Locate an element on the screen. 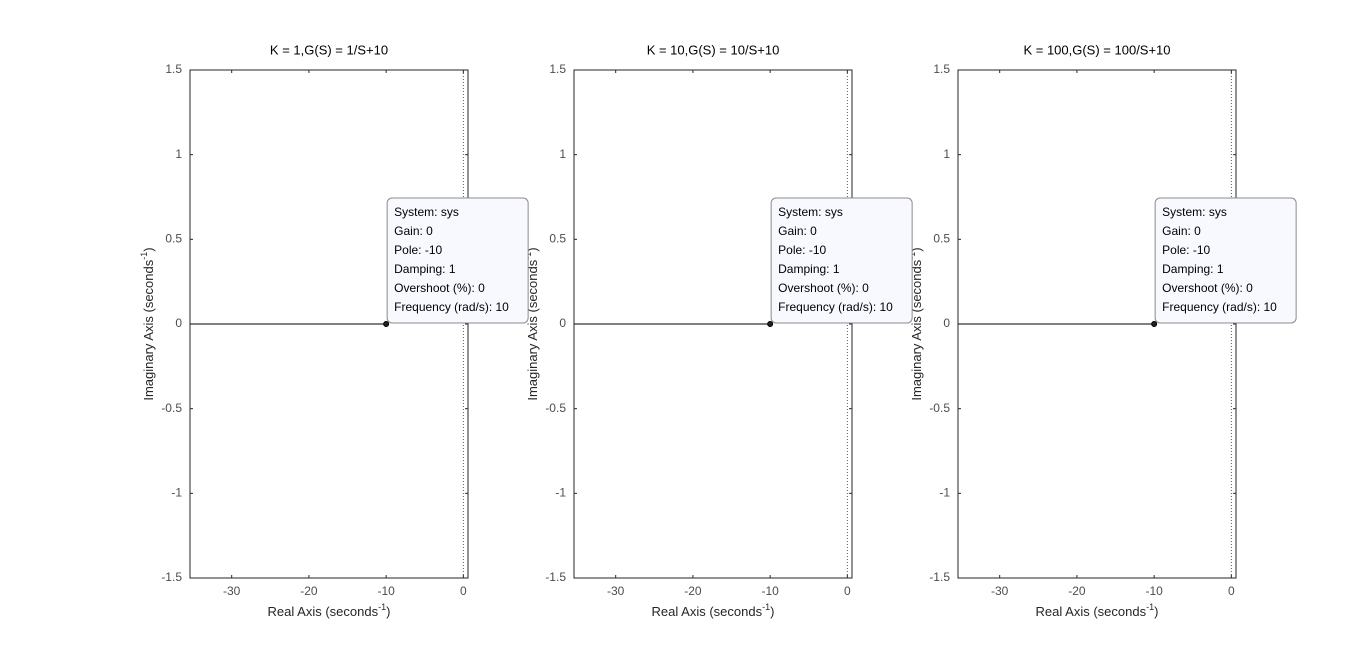 Image resolution: width=1366 pixels, height=650 pixels. chart-title: K = 100,G(S) = 100/S+10 is located at coordinates (1096, 49).